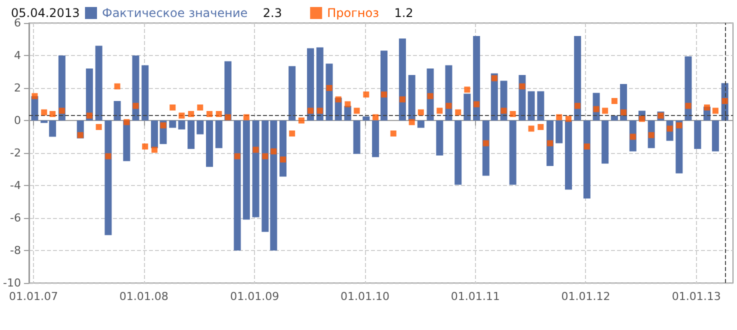 This screenshot has height=330, width=737. I want to click on y-tick-label: -8, so click(15, 250).